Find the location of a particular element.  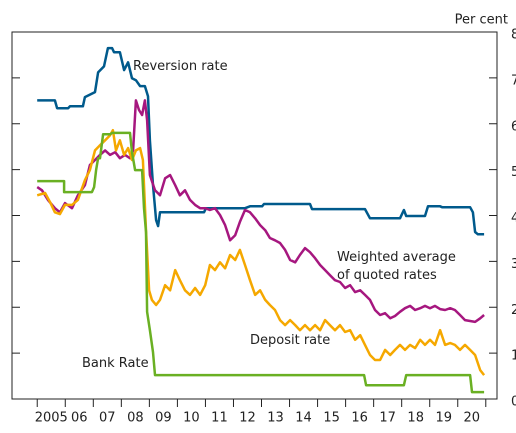

y-tick-label: 8 is located at coordinates (513, 35).